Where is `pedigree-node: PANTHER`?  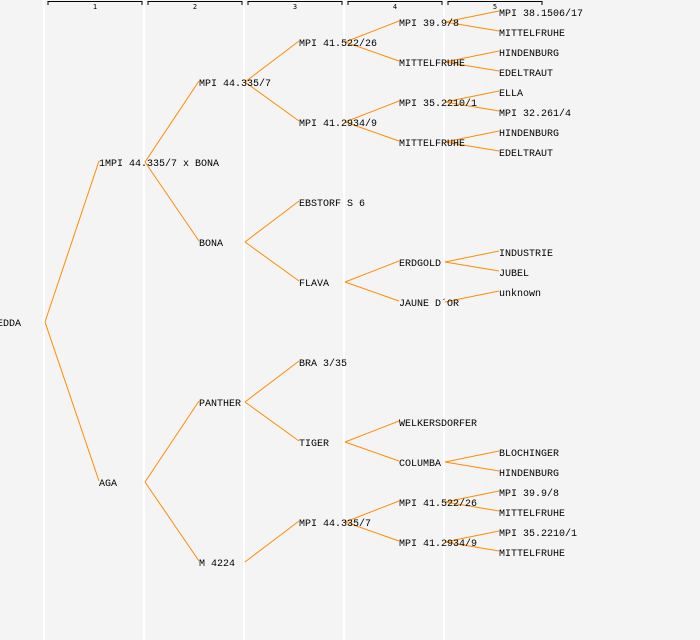 pedigree-node: PANTHER is located at coordinates (220, 404).